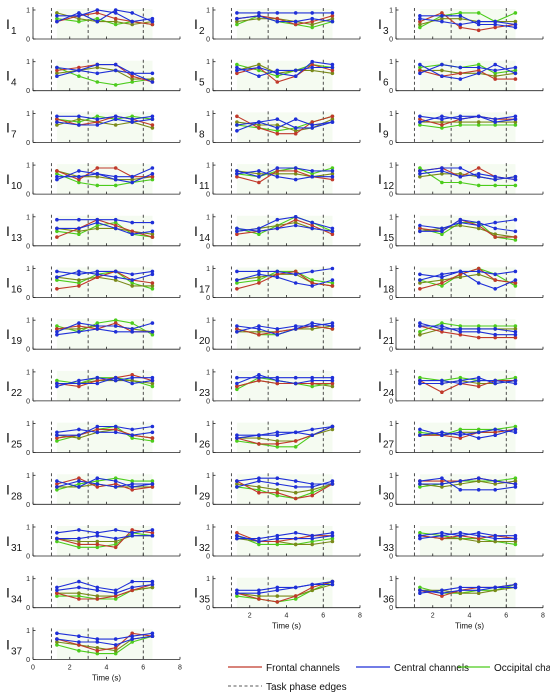 The height and width of the screenshot is (698, 550). I want to click on panel-subscript: 31, so click(17, 548).